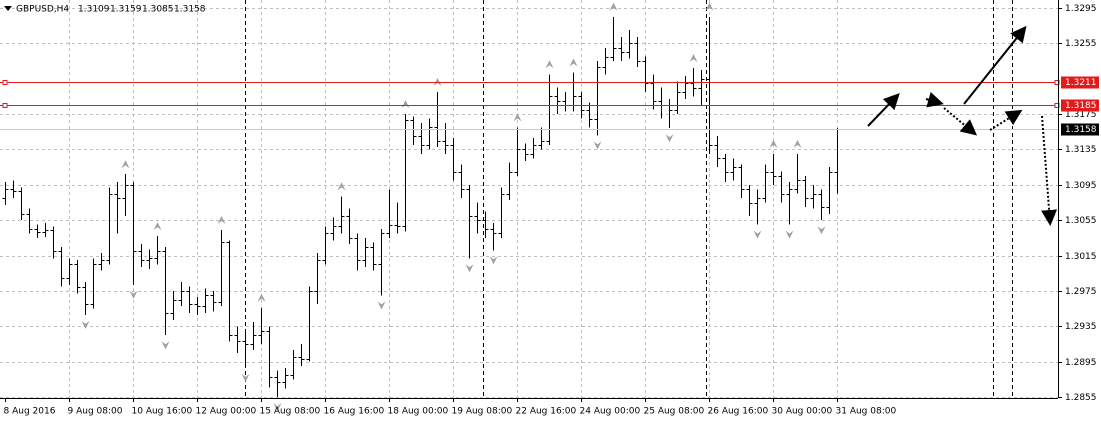  I want to click on level-label: 1.3185, so click(1081, 106).